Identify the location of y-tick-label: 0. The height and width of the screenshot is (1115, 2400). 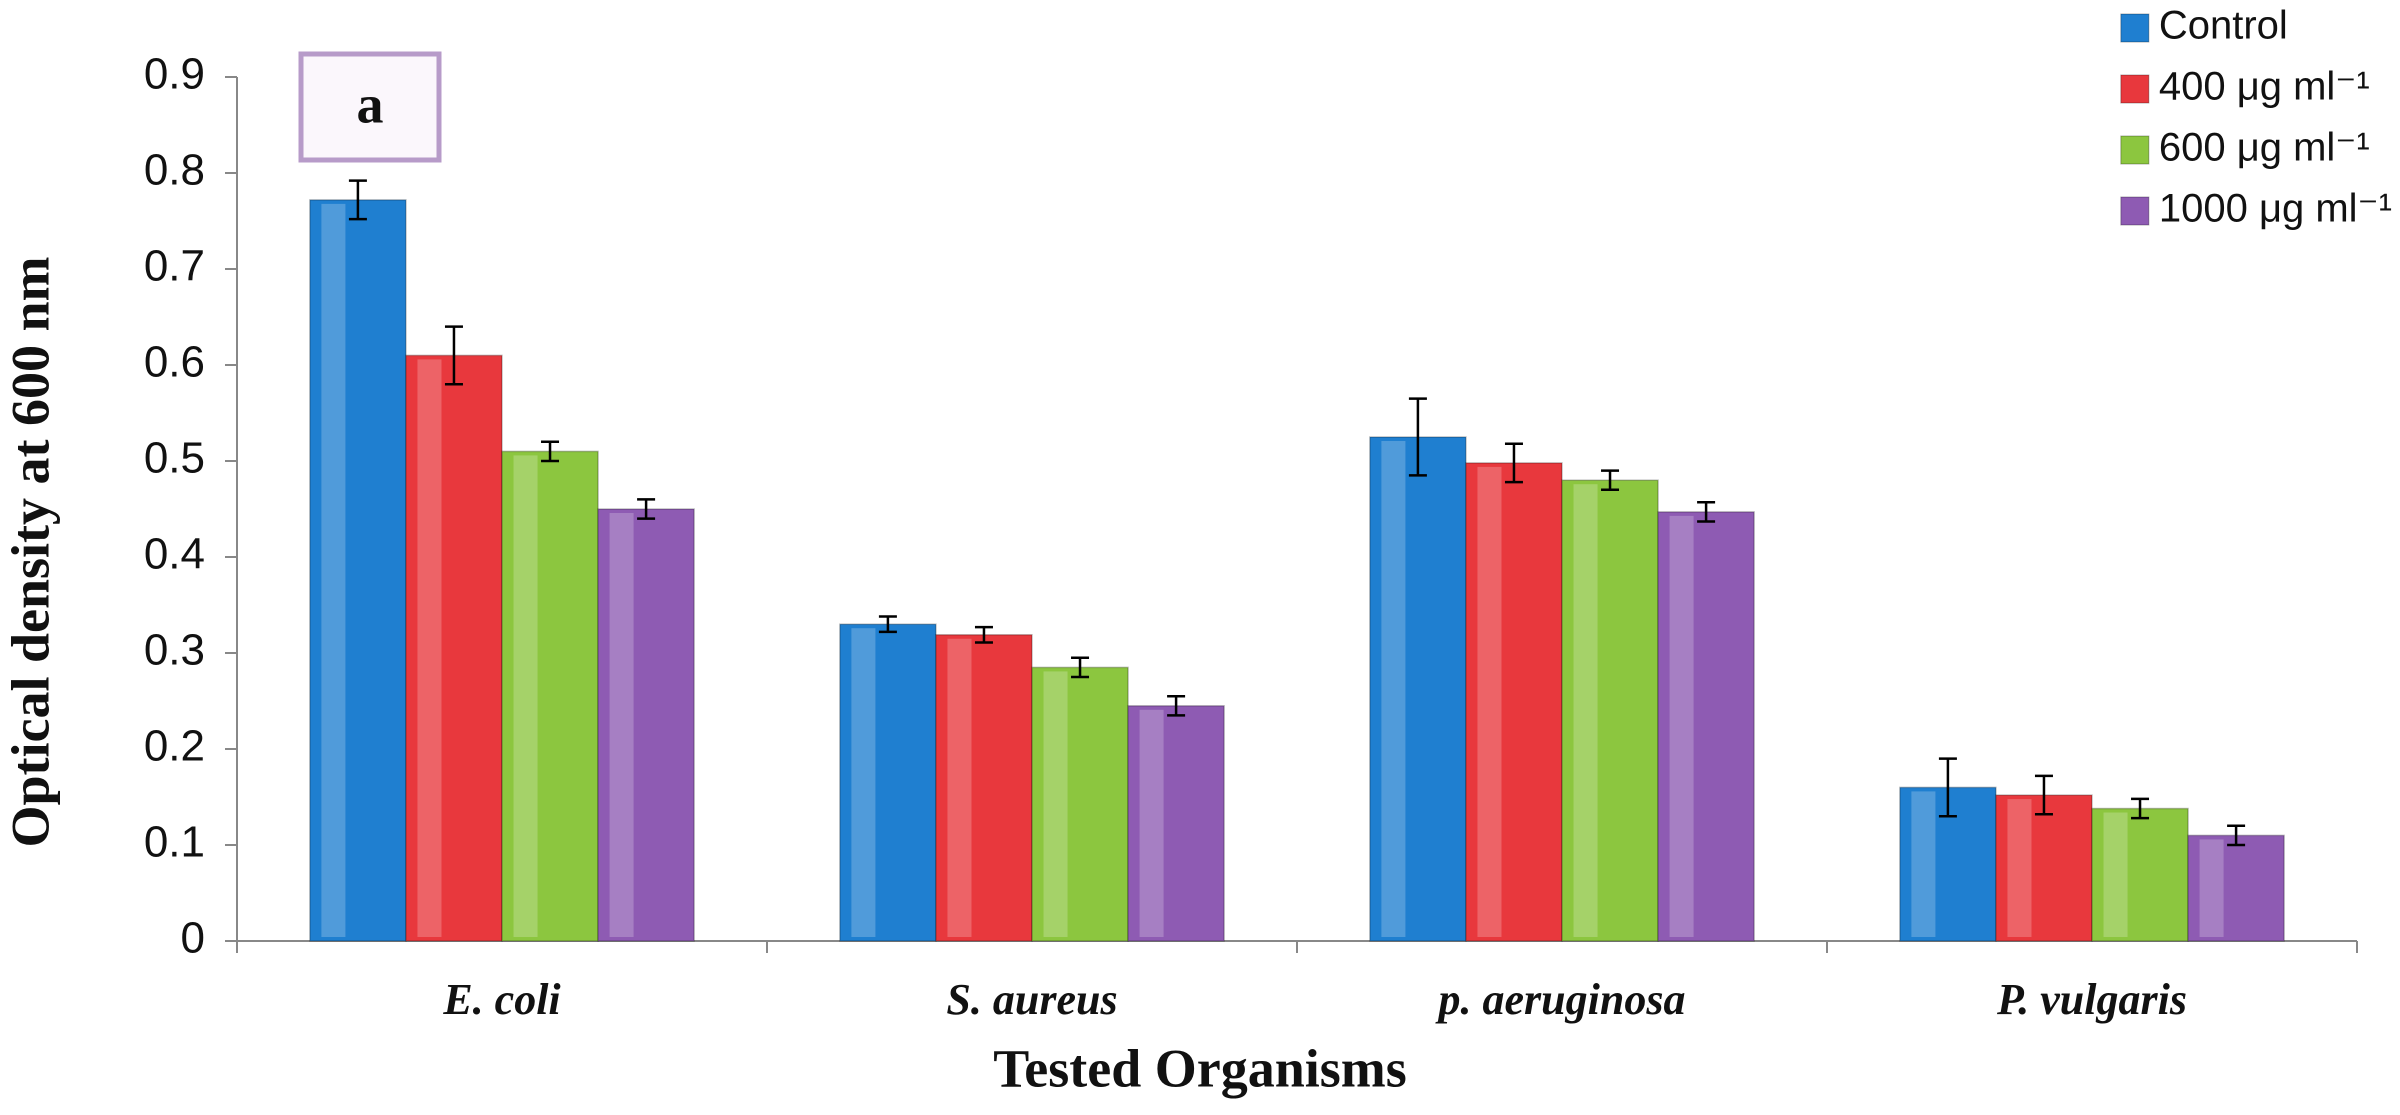
(193, 938).